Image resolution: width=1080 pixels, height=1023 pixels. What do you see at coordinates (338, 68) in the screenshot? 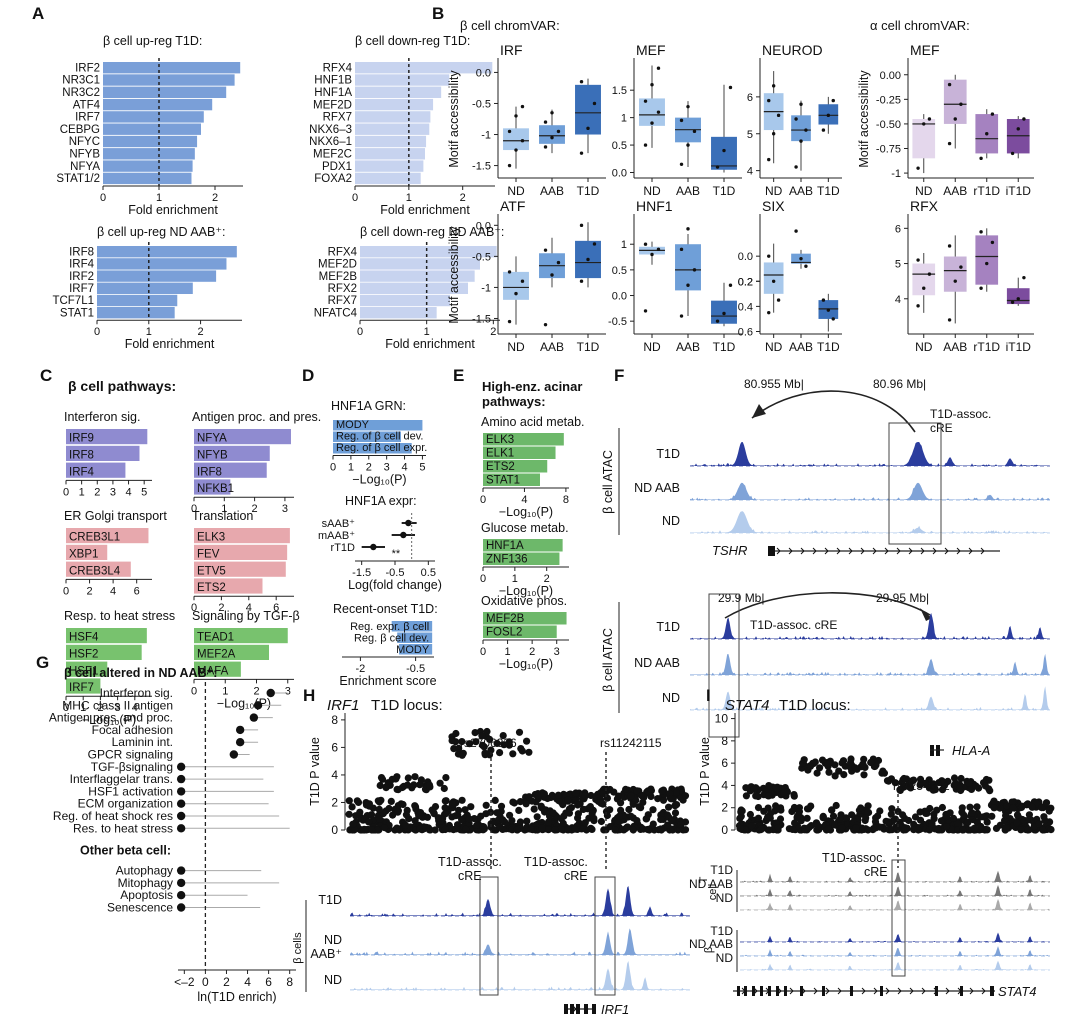
I see `bar-label: RFX4` at bounding box center [338, 68].